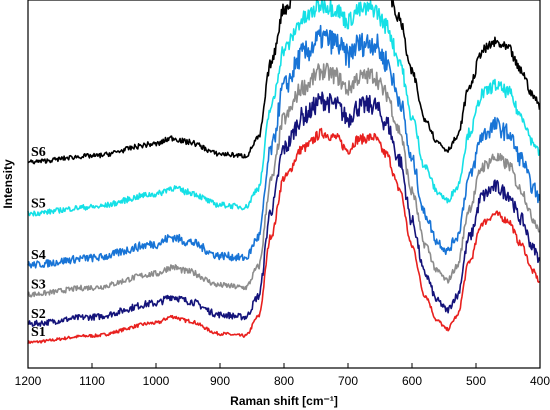  I want to click on series-label-s1: S1, so click(38, 332).